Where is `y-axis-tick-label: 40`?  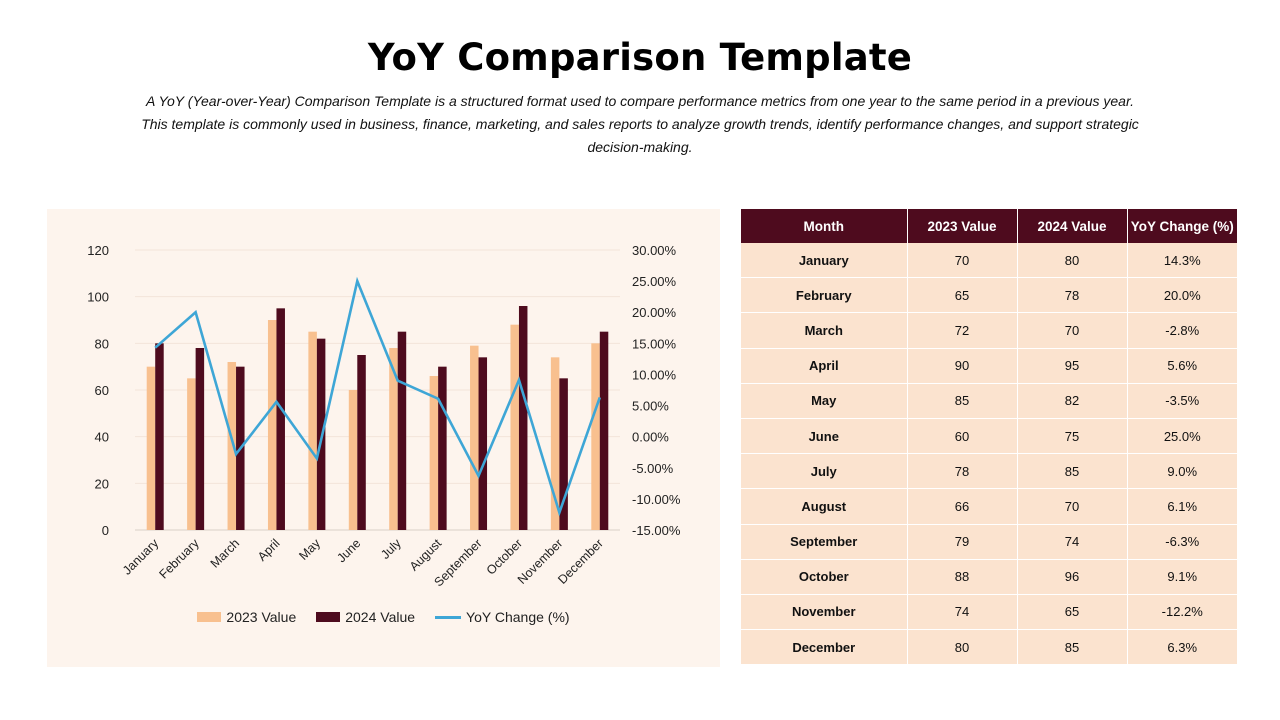
y-axis-tick-label: 40 is located at coordinates (102, 437).